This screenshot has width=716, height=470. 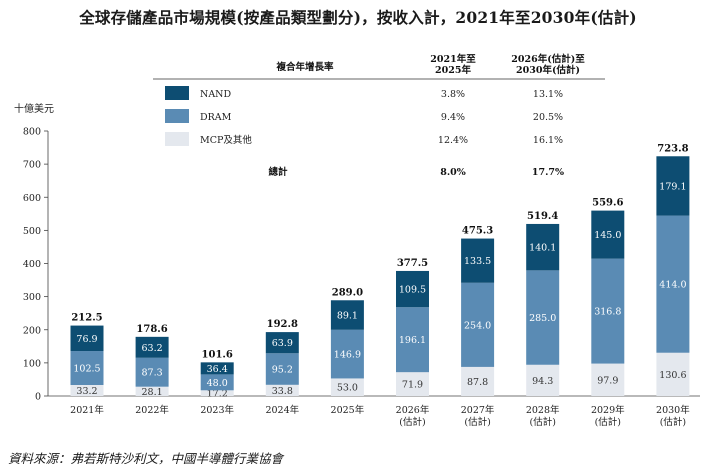 I want to click on x-category-label: 2027年(估計), so click(x=478, y=416).